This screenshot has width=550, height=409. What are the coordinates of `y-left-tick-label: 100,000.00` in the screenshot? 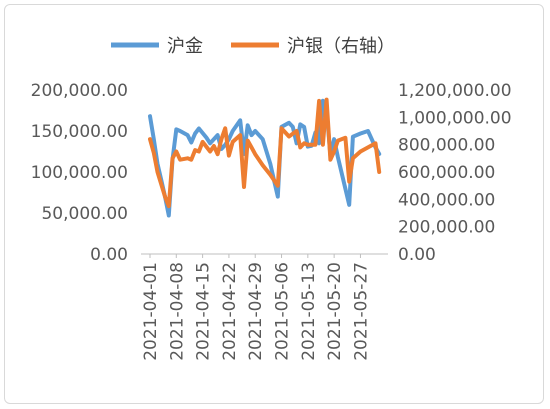 It's located at (79, 173).